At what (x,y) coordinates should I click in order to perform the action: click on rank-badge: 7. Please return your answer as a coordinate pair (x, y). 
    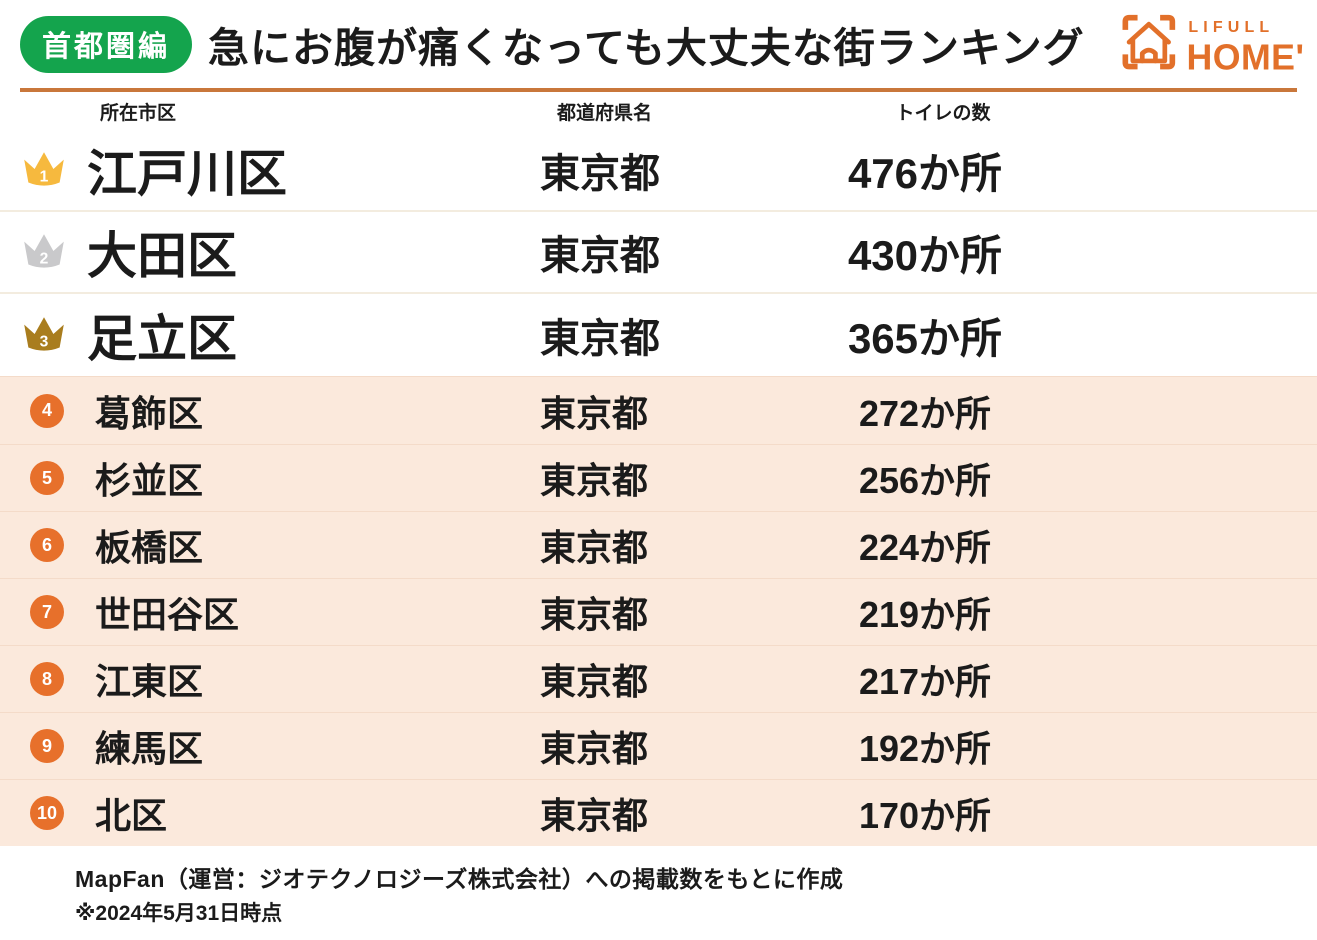
    Looking at the image, I should click on (47, 612).